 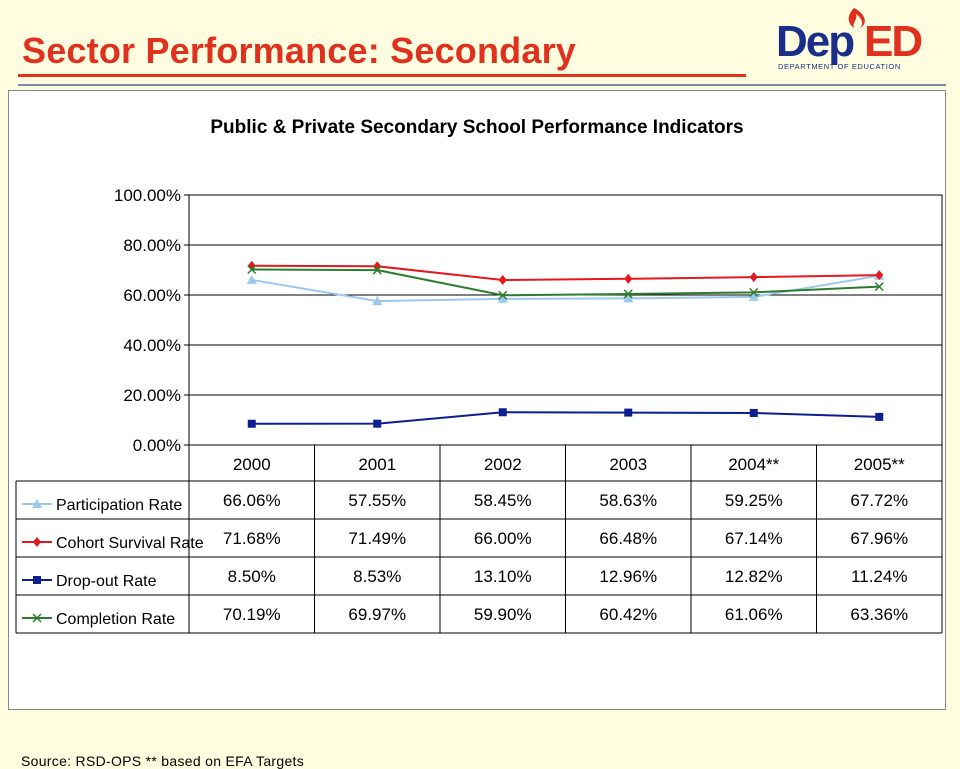 What do you see at coordinates (377, 576) in the screenshot?
I see `data-label: 8.53%` at bounding box center [377, 576].